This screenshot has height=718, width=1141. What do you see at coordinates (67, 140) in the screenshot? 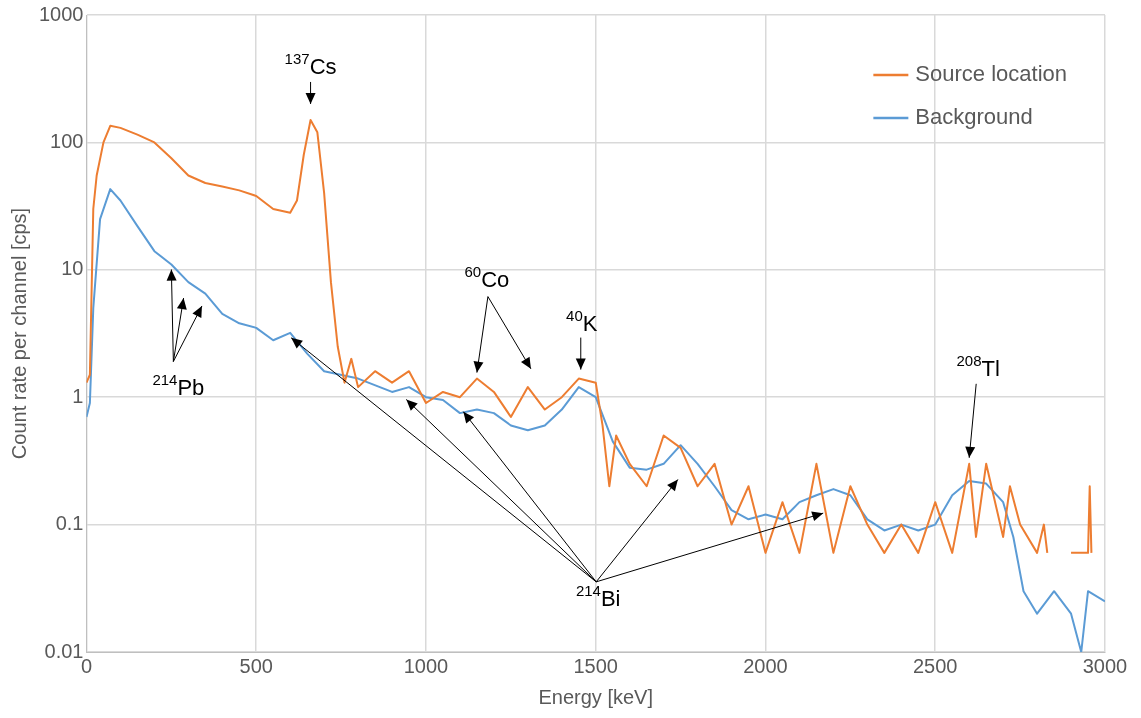
I see `y-tick-label: 100` at bounding box center [67, 140].